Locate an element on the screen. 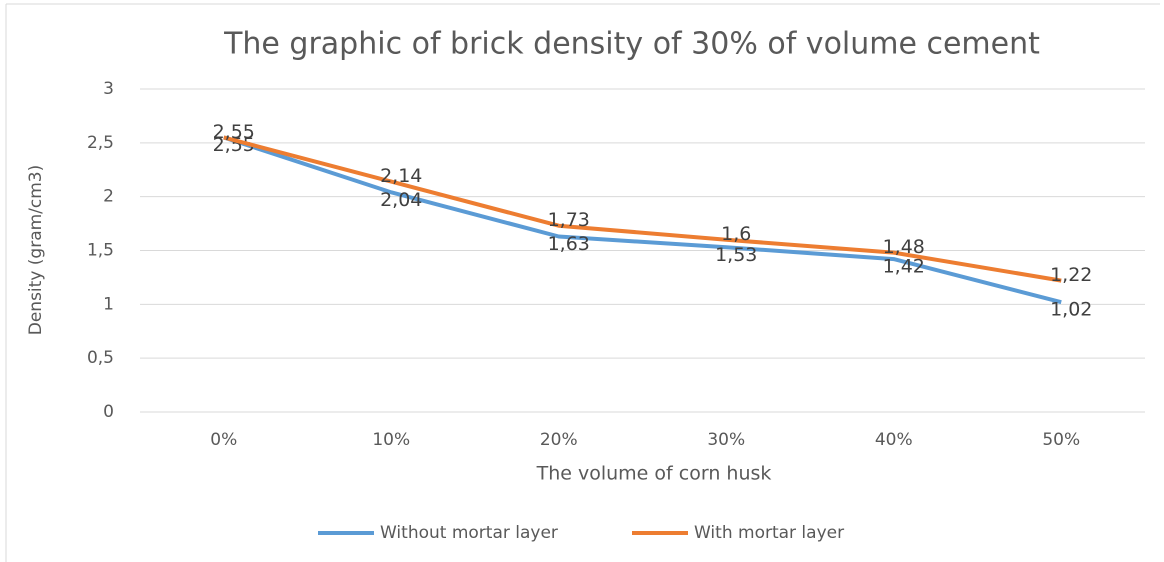 This screenshot has width=1164, height=562. x-tick-label: 20% is located at coordinates (559, 440).